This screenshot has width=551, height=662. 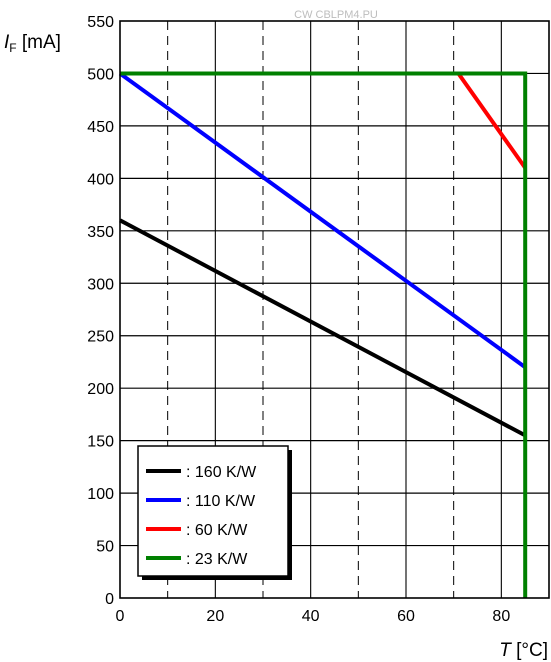 I want to click on y-tick-label: 150, so click(x=100, y=442).